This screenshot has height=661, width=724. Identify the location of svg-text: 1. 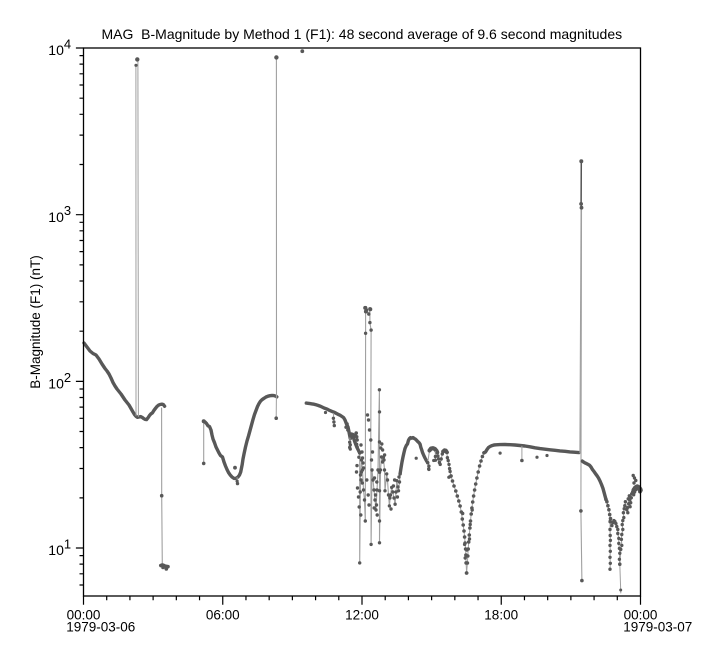
(67, 544).